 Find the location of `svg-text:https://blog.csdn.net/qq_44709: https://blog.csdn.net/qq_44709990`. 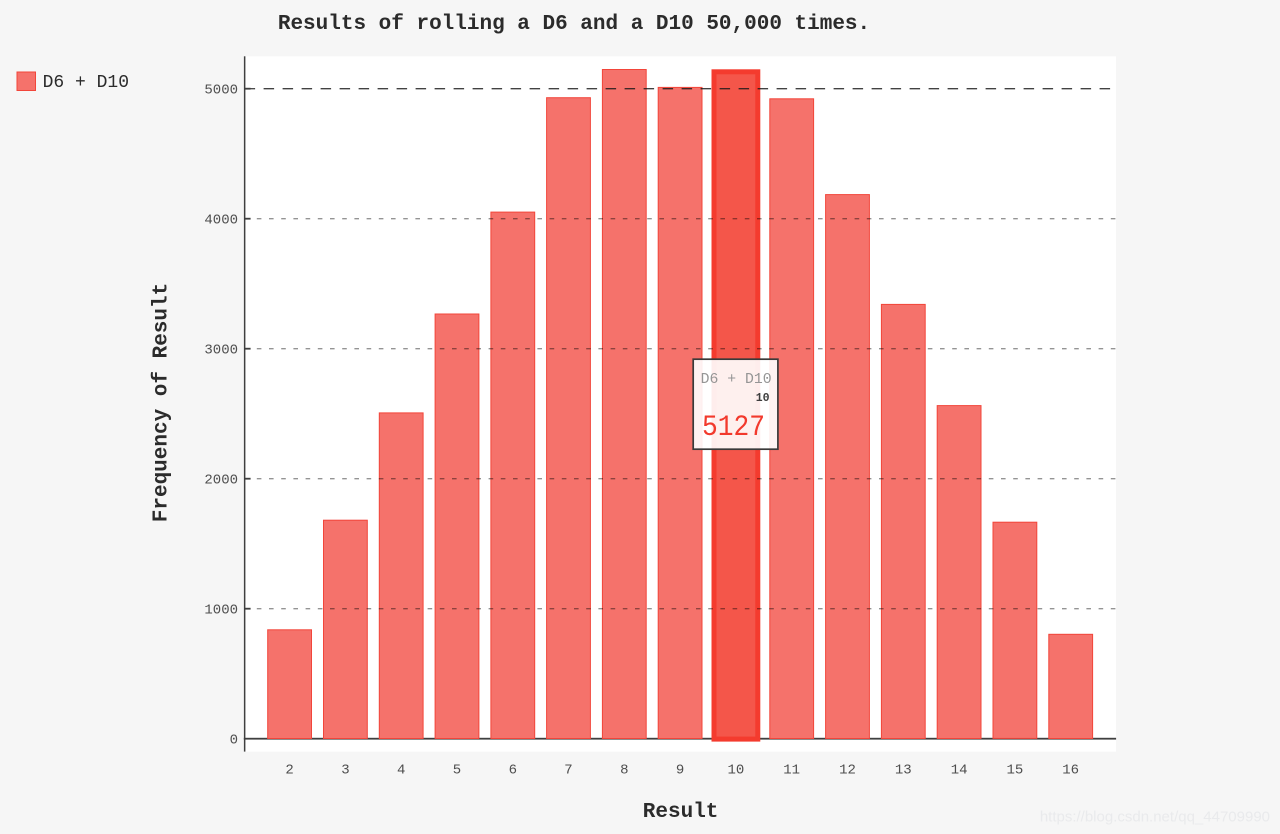

svg-text:https://blog.csdn.net/qq_44709: https://blog.csdn.net/qq_44709990 is located at coordinates (1155, 816).